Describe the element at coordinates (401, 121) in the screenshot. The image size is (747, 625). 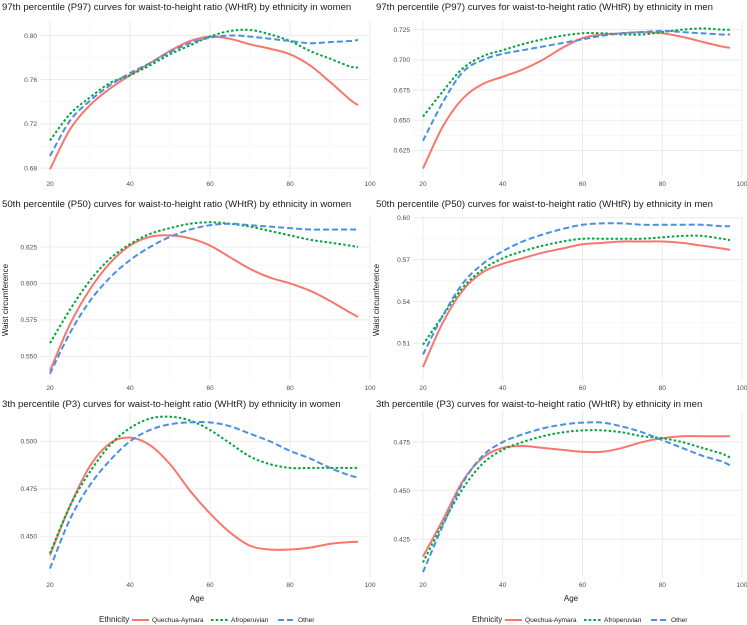
I see `y-tick-label: 0.650` at that location.